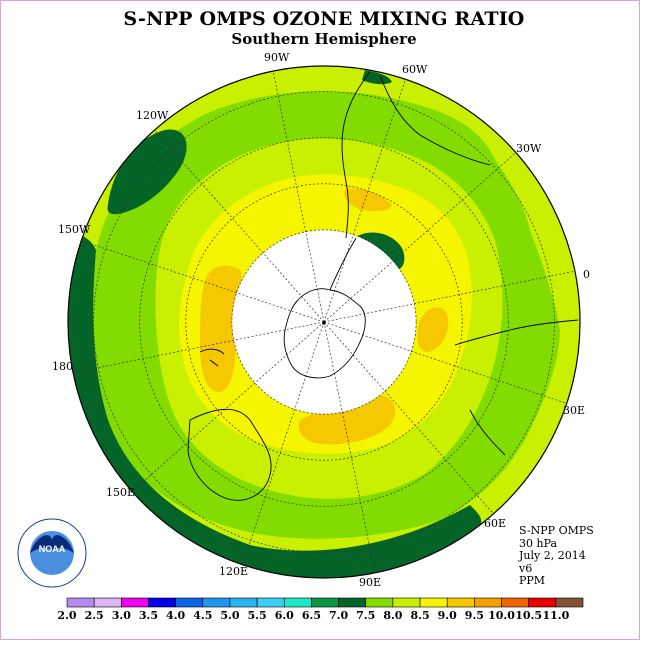  Describe the element at coordinates (152, 115) in the screenshot. I see `lon-label-120w: 120W` at that location.